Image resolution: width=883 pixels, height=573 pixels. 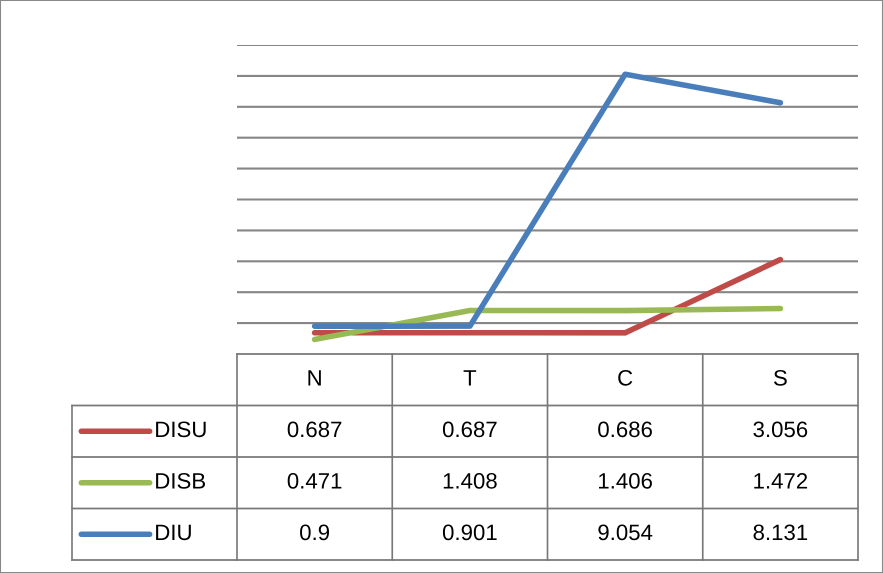 I want to click on x-tick-label: S, so click(x=780, y=378).